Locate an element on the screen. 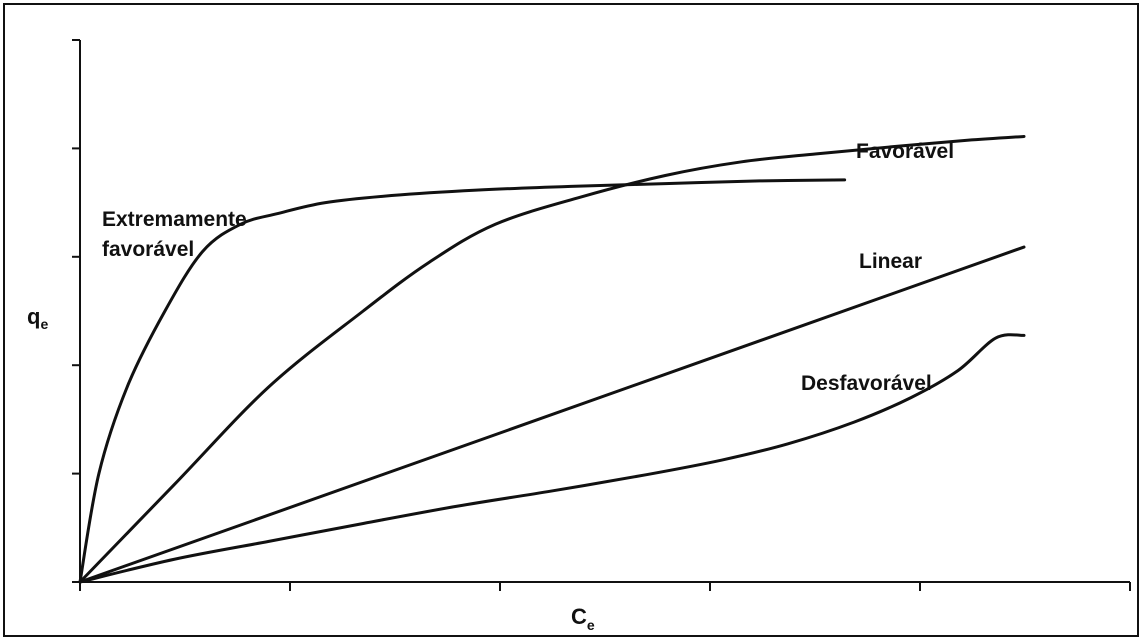  x-axis-label: Ce is located at coordinates (583, 618).